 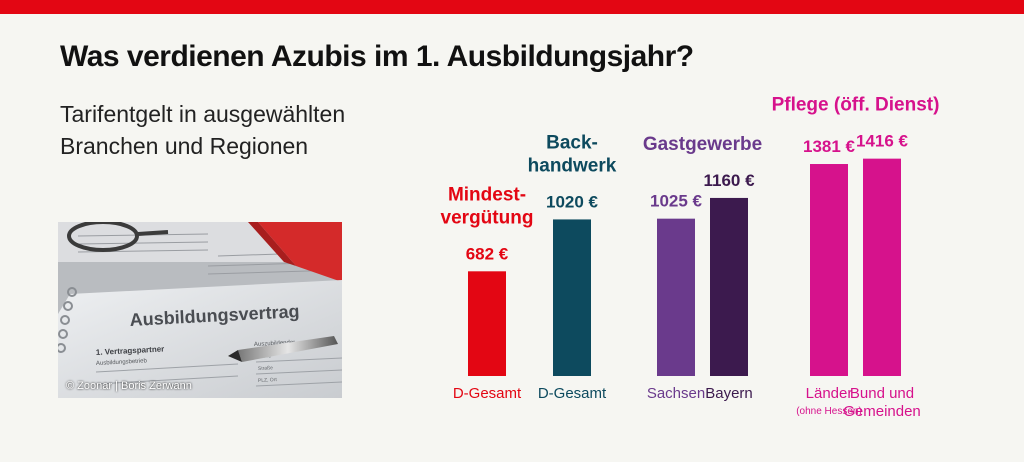 I want to click on photo-field-zip: PLZ, Ort, so click(x=268, y=380).